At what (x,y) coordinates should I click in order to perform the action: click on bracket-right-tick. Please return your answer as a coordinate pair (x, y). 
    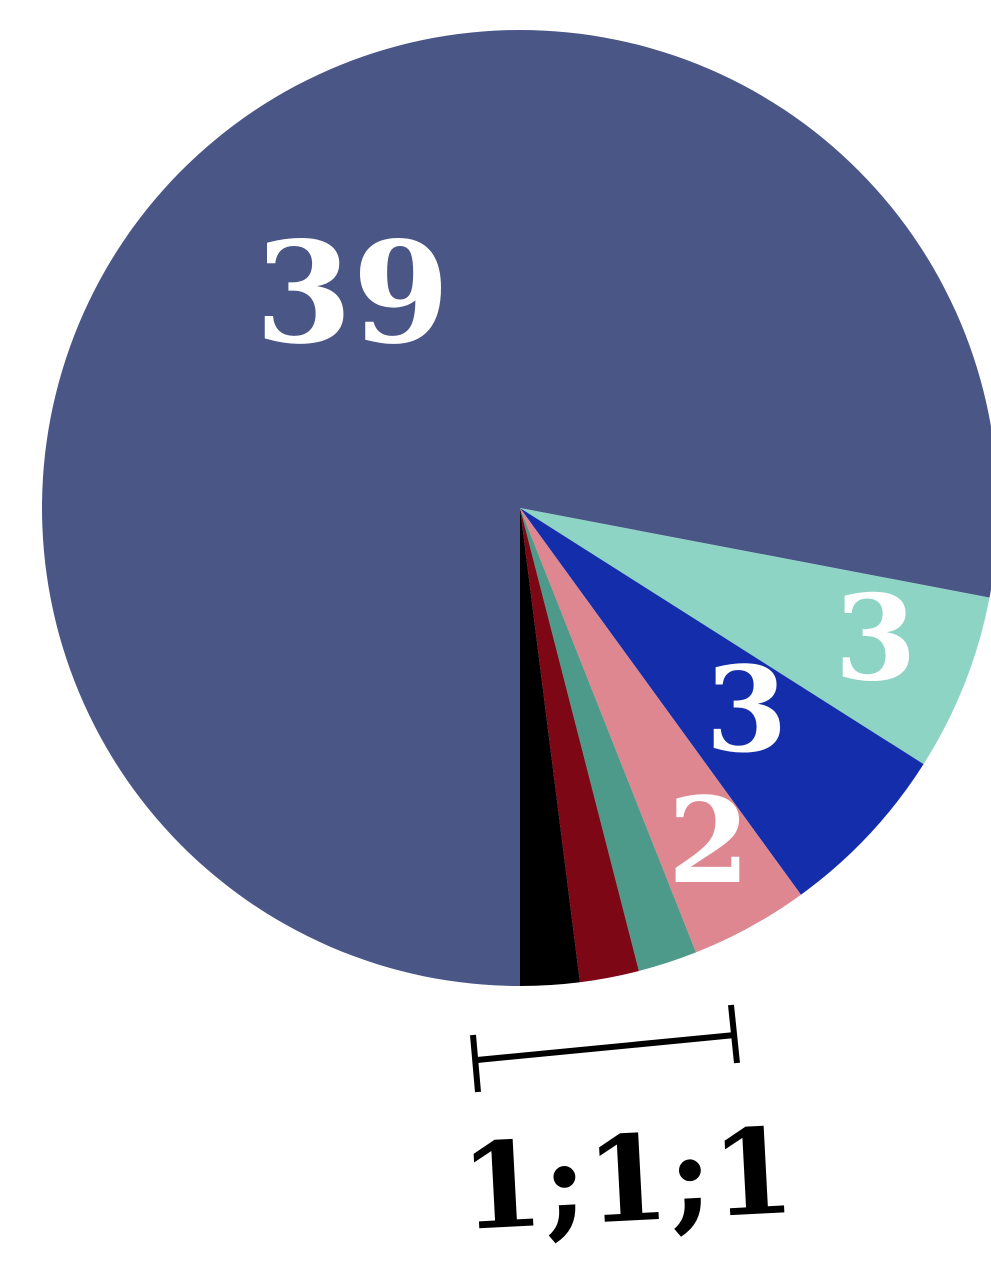
    Looking at the image, I should click on (734, 1034).